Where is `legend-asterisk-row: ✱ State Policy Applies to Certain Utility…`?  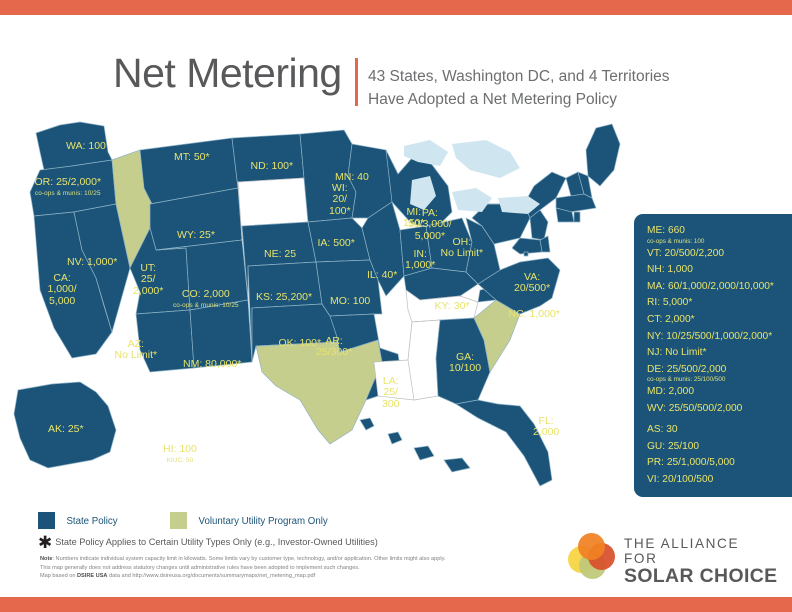
legend-asterisk-row: ✱ State Policy Applies to Certain Utility… is located at coordinates (208, 543).